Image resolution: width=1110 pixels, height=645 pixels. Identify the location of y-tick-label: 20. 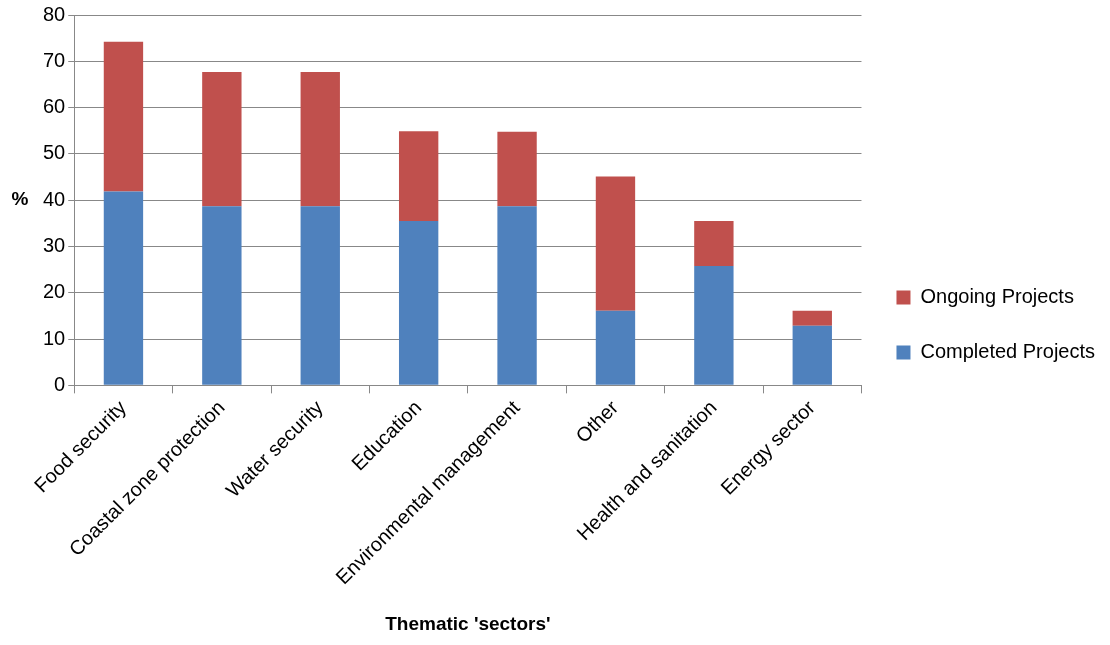
(54, 291).